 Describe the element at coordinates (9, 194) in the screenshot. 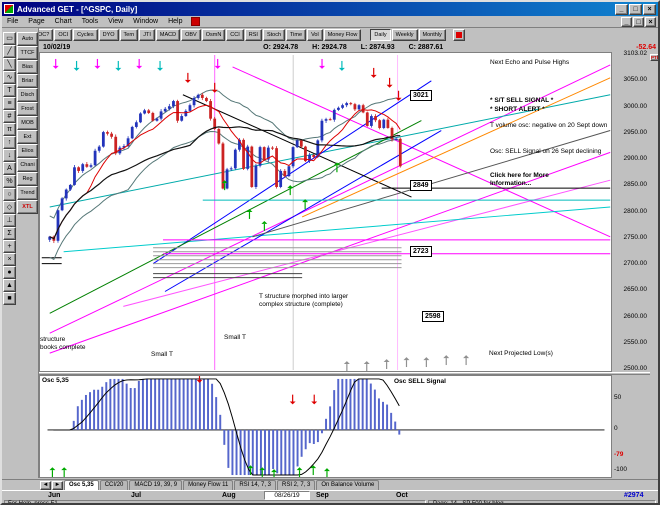

I see `draw-tool-button-12: ○` at that location.